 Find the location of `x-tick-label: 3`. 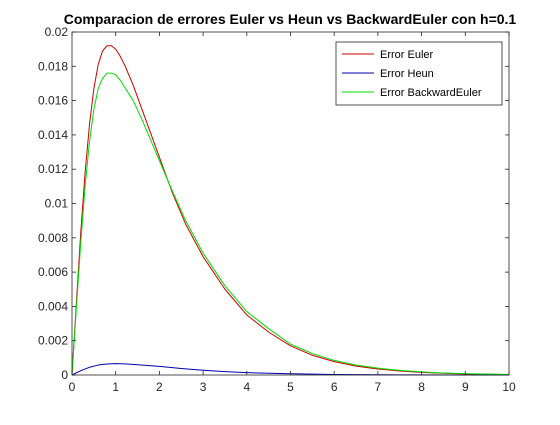

x-tick-label: 3 is located at coordinates (203, 387).